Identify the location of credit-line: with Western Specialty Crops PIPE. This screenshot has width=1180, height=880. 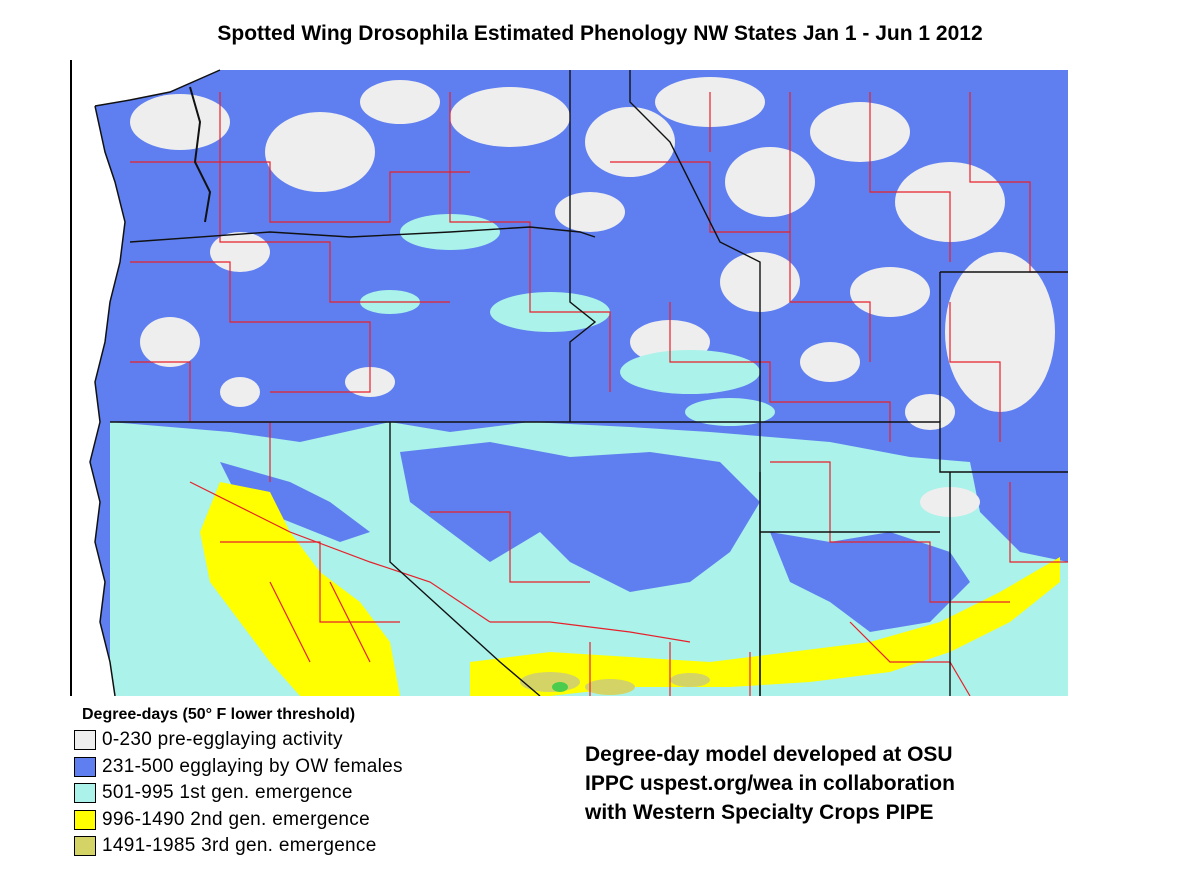
(759, 812).